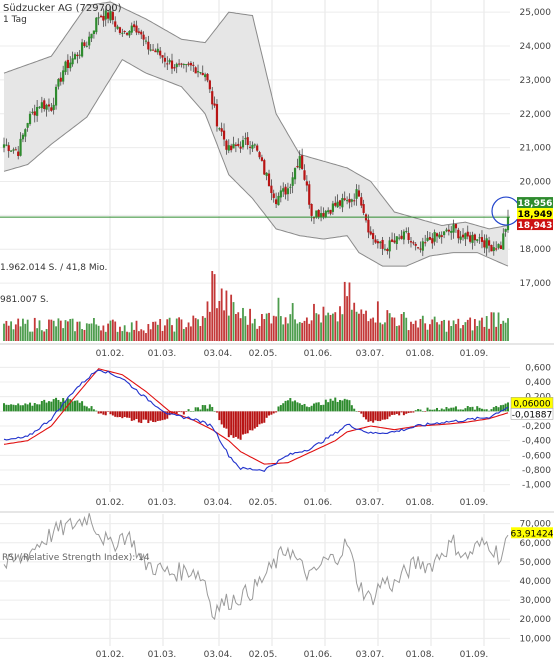 Image resolution: width=554 pixels, height=661 pixels. Describe the element at coordinates (218, 655) in the screenshot. I see `rsi-x-tick-label: 03.04.` at that location.